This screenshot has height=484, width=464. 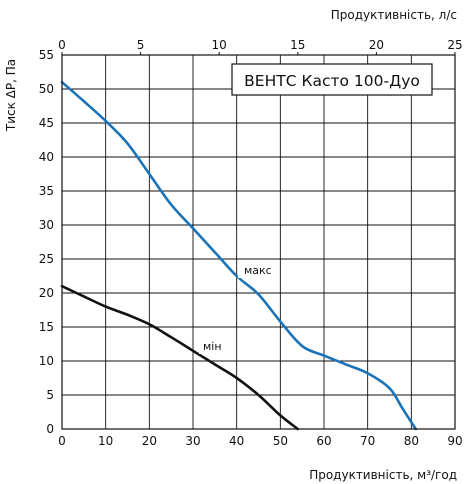 I want to click on y-tick-label-1: 5, so click(x=50, y=395).